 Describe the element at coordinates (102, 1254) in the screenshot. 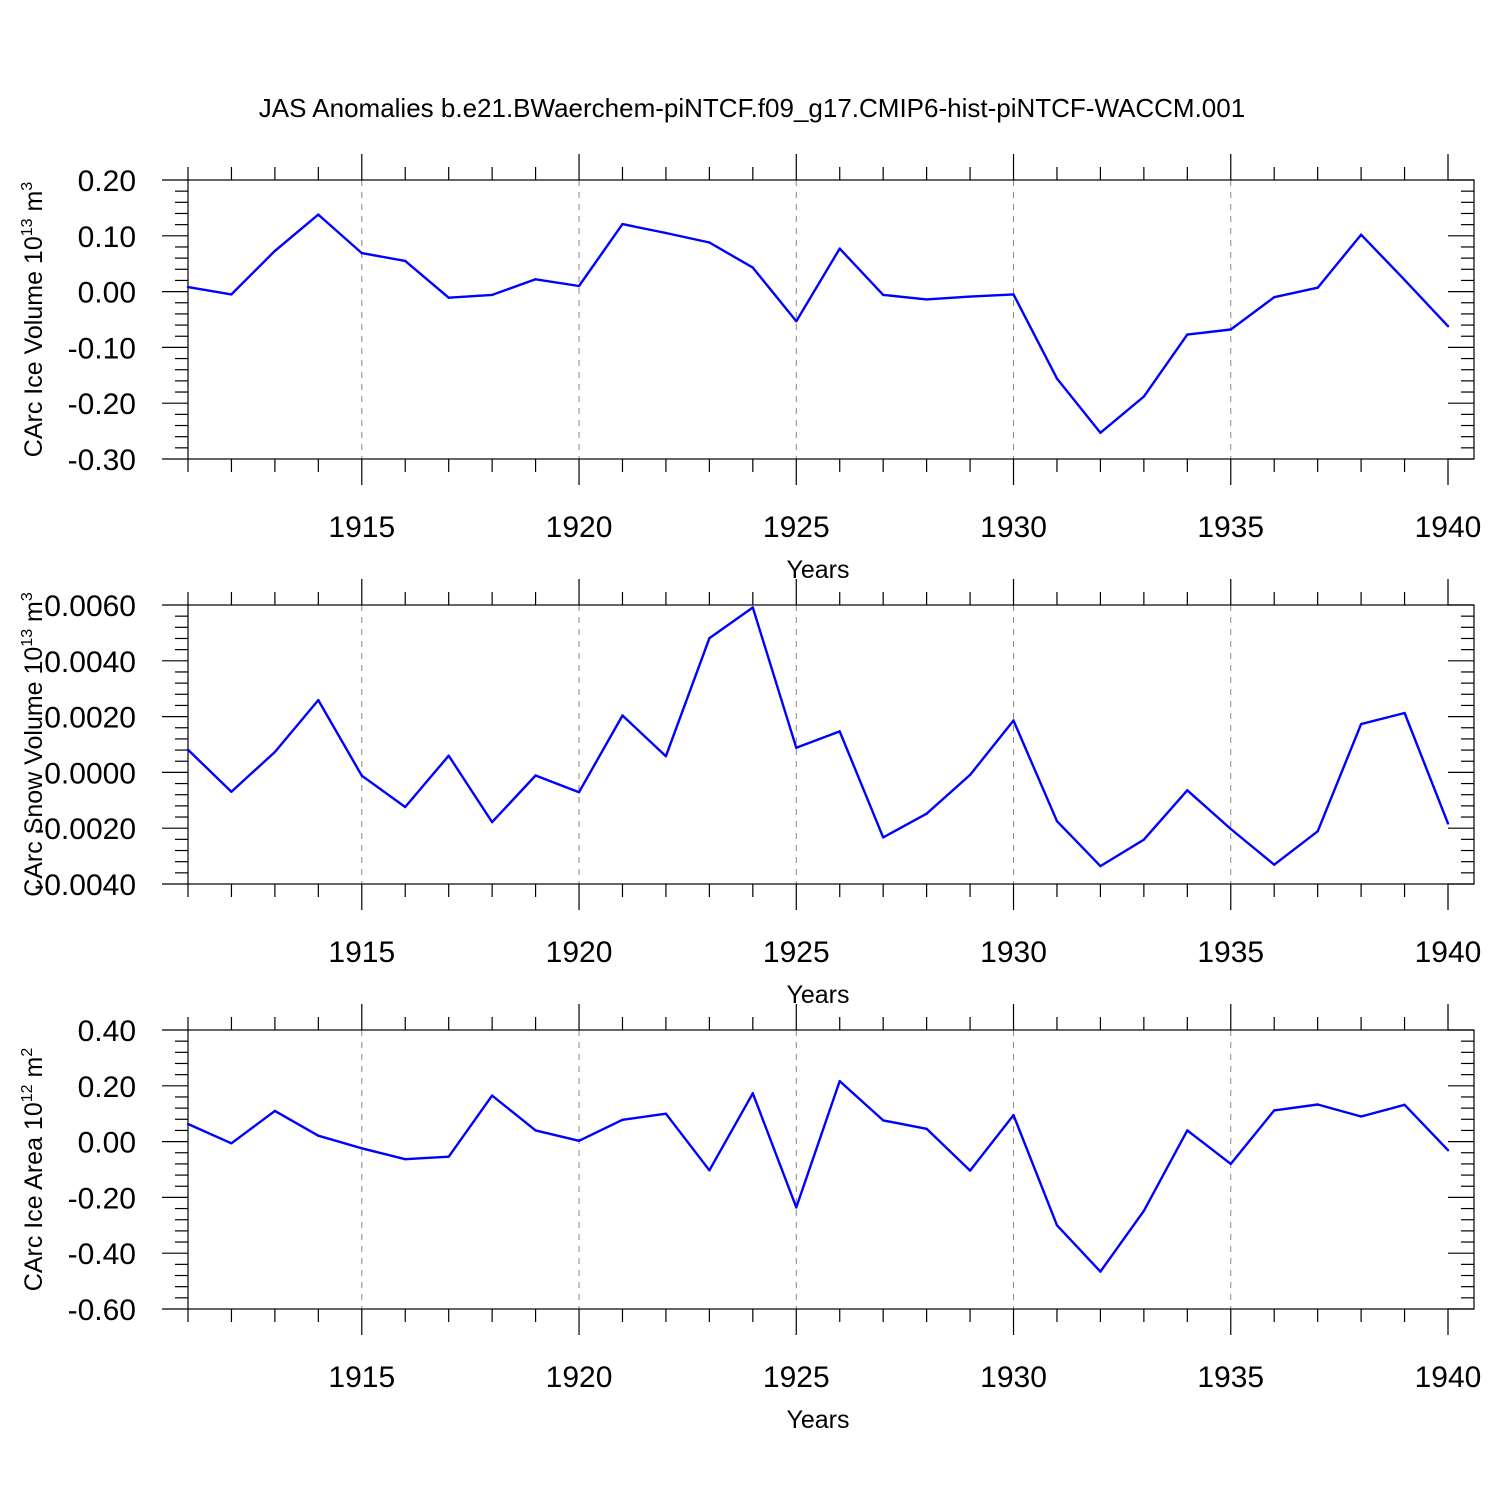

I see `y-tick-label: -0.40` at that location.